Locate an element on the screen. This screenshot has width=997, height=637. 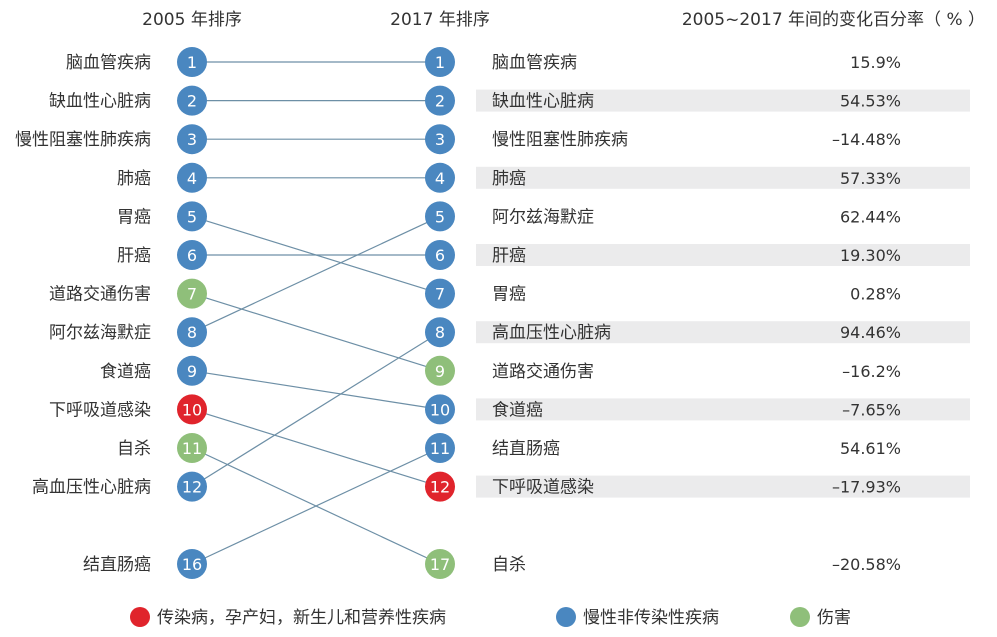
left-rank-number: 6 is located at coordinates (192, 255).